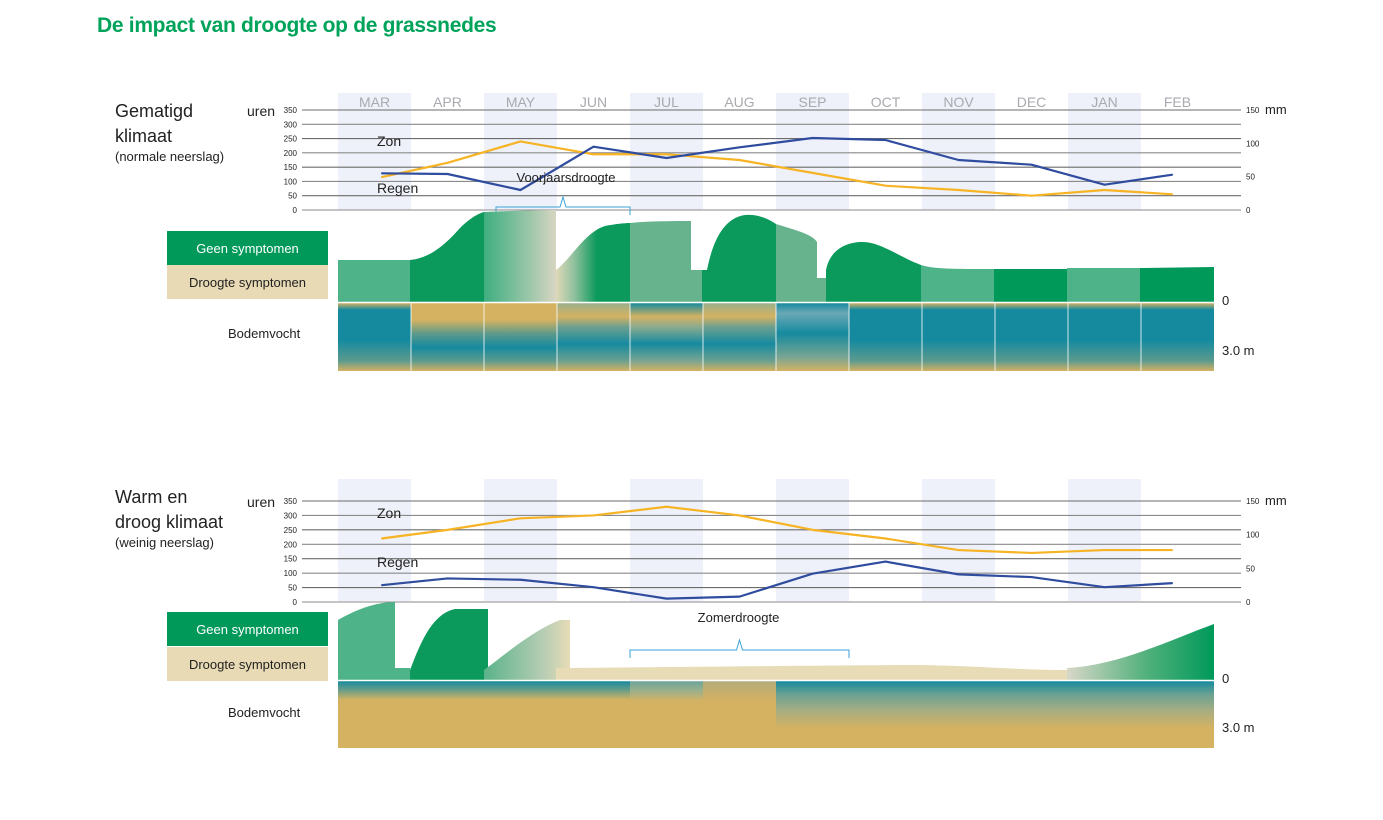 This screenshot has width=1383, height=820. I want to click on soil-cell-jun, so click(593, 714).